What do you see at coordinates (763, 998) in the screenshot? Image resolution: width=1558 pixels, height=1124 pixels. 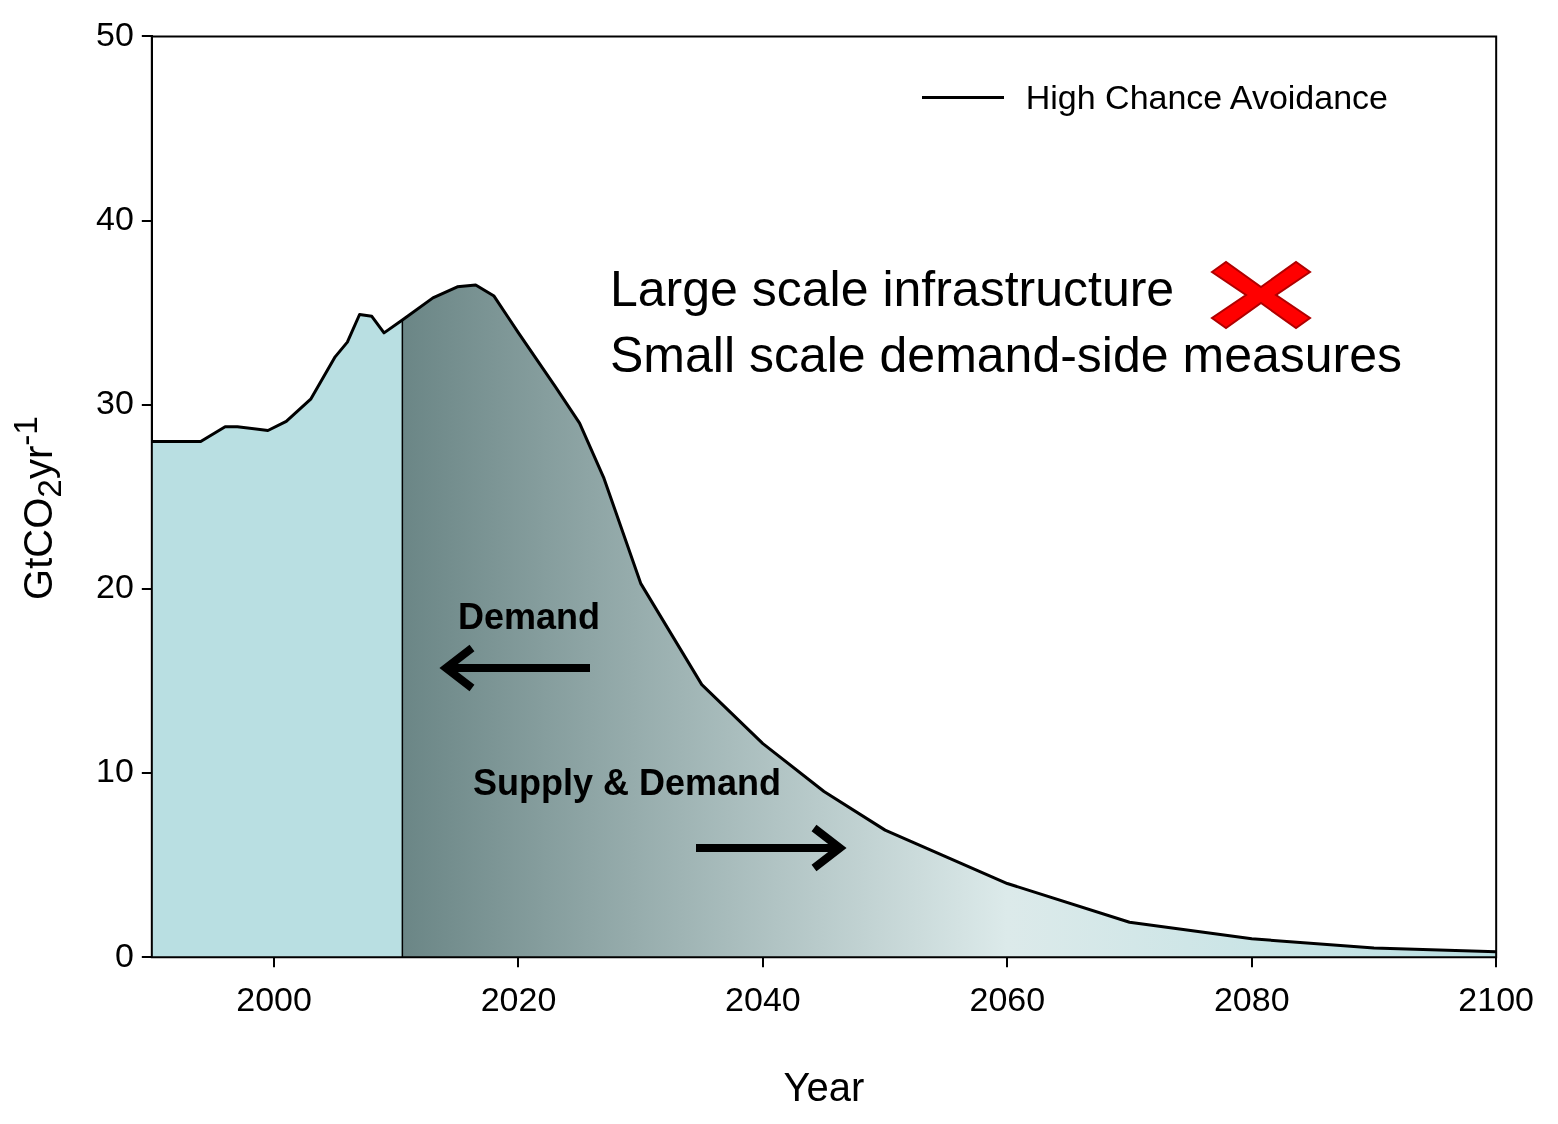 I see `x-tick-label: 2040` at bounding box center [763, 998].